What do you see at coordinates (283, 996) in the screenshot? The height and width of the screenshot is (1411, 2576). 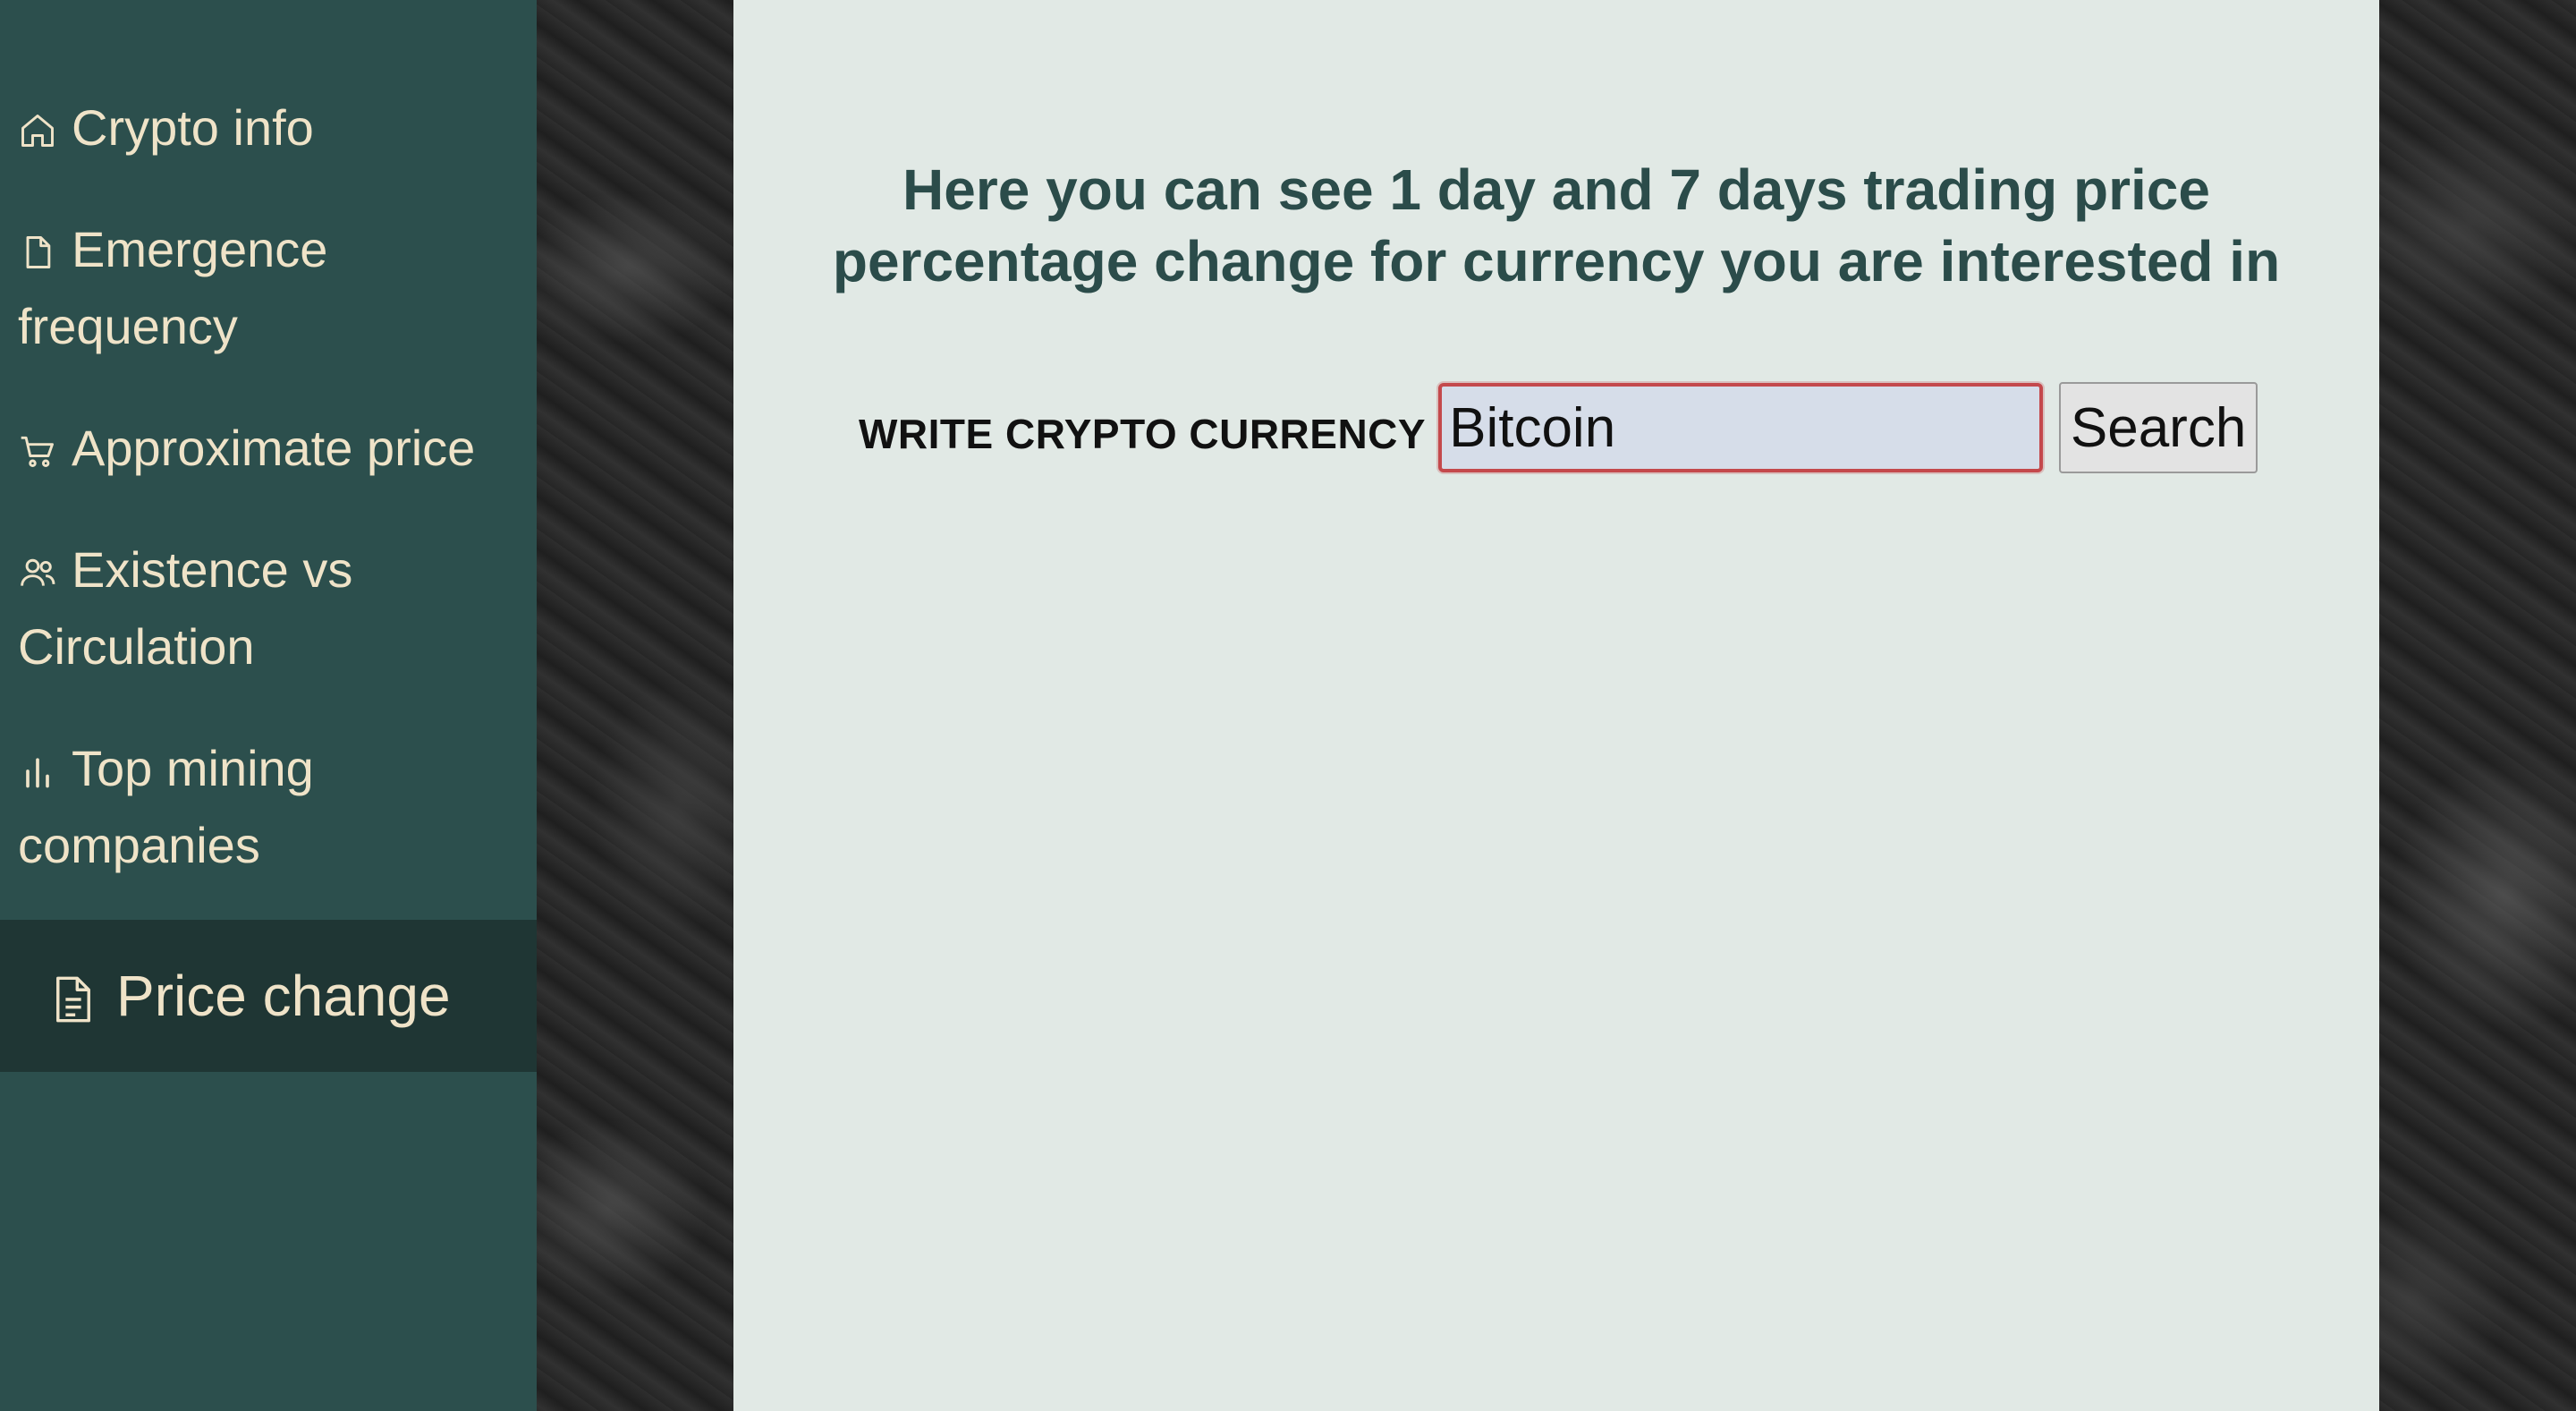 I see `sidebar-item-label: Price change` at bounding box center [283, 996].